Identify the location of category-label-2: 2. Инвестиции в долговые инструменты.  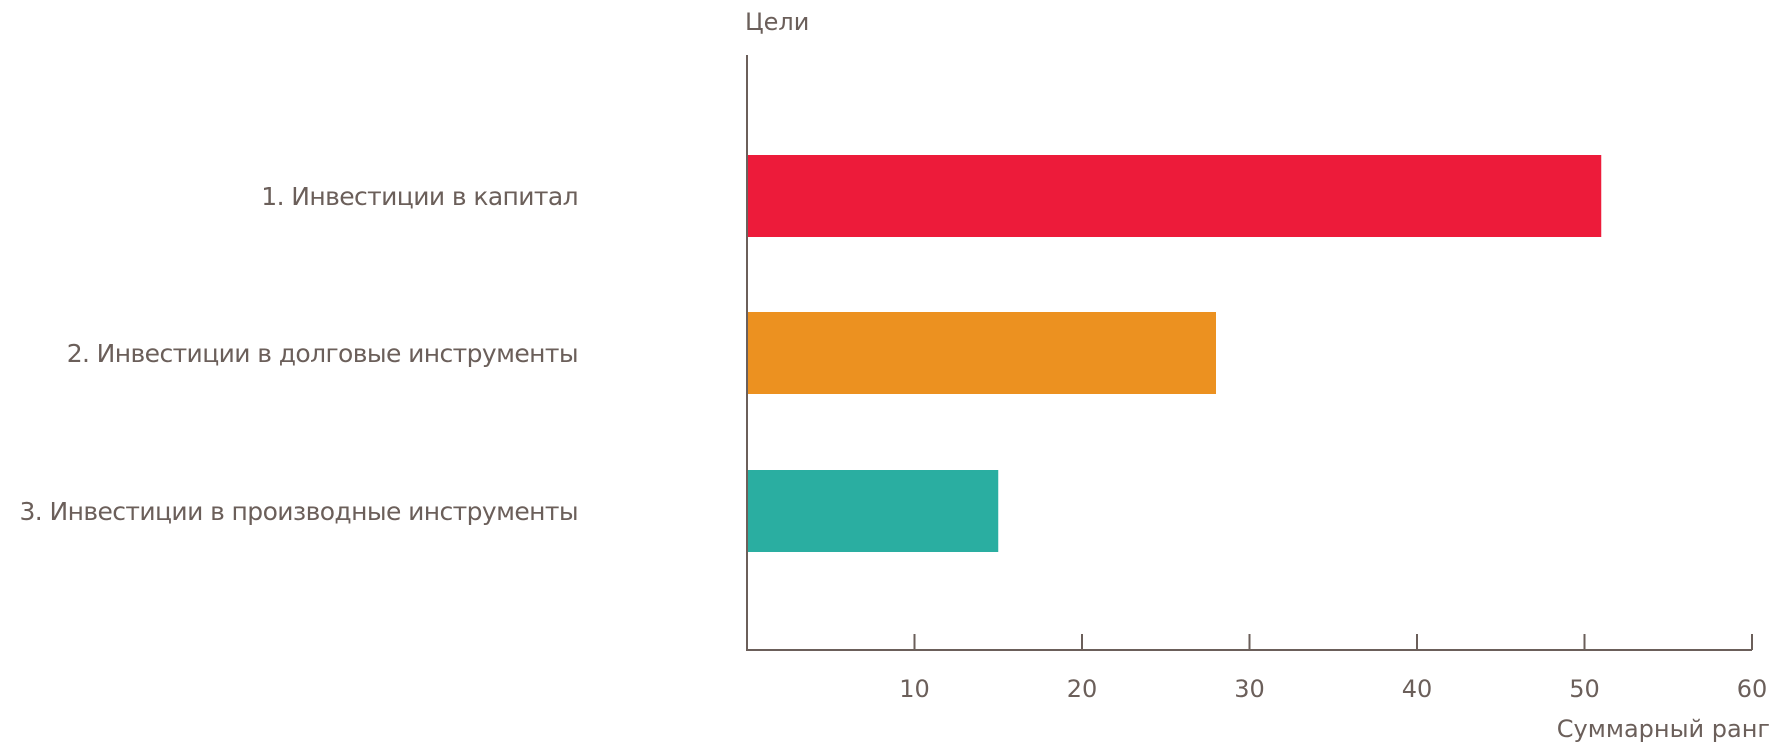
(322, 353).